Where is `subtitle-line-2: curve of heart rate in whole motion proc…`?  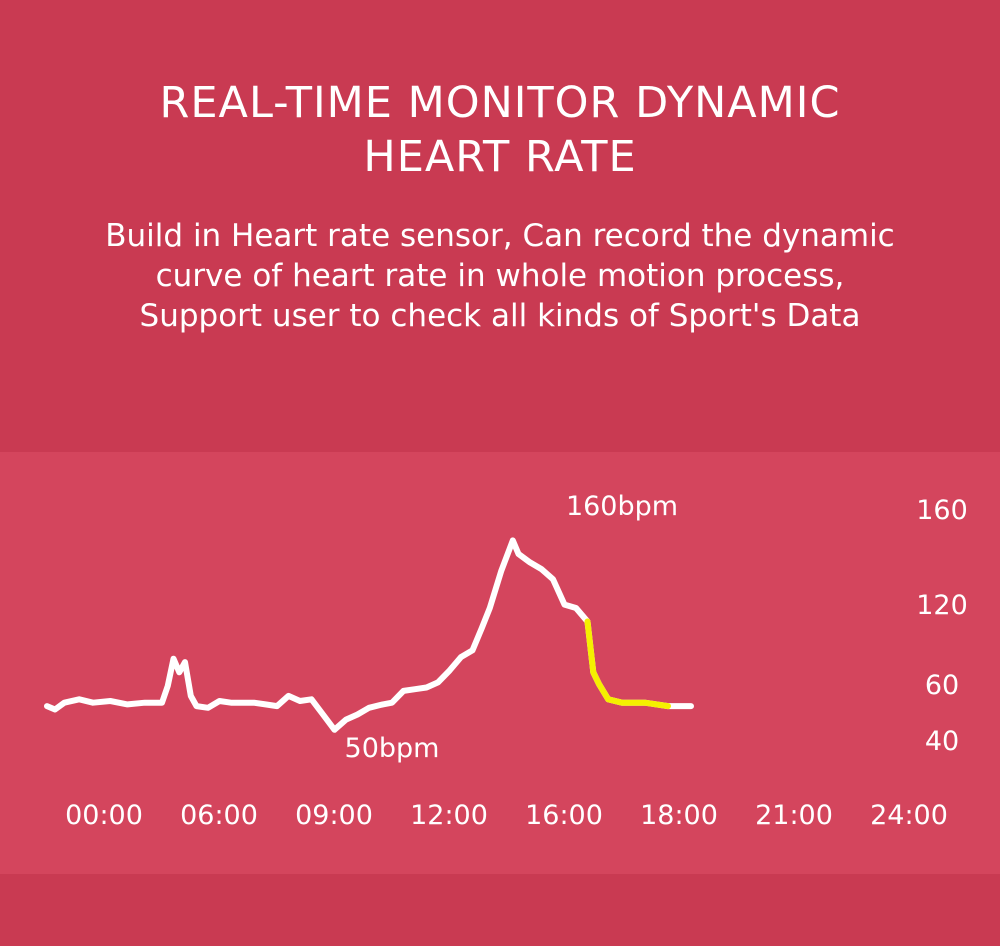 subtitle-line-2: curve of heart rate in whole motion proc… is located at coordinates (500, 276).